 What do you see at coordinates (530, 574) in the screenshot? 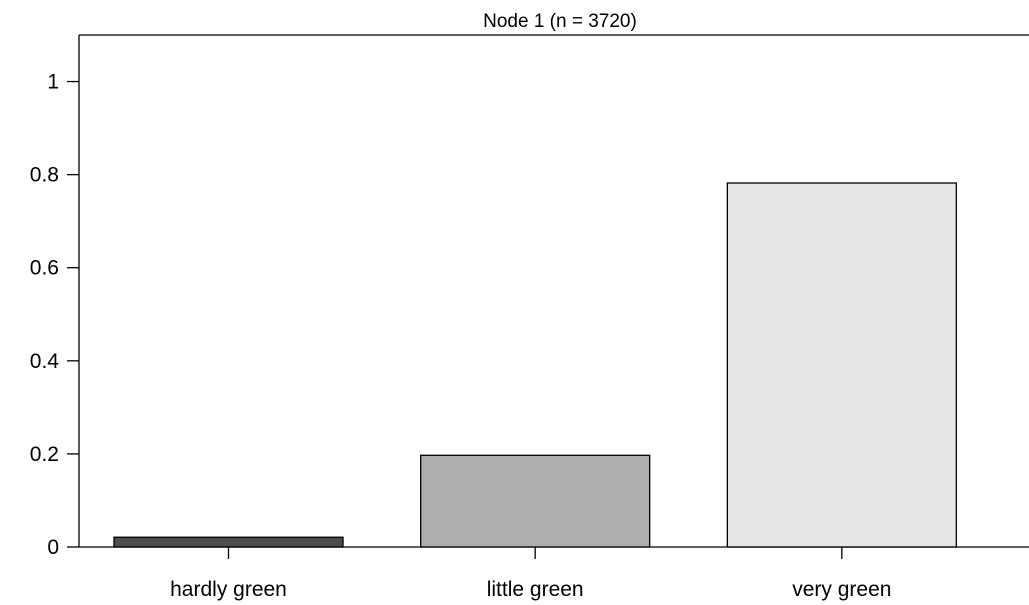
I see `x-axis-ticks: hardly green little green very green` at bounding box center [530, 574].